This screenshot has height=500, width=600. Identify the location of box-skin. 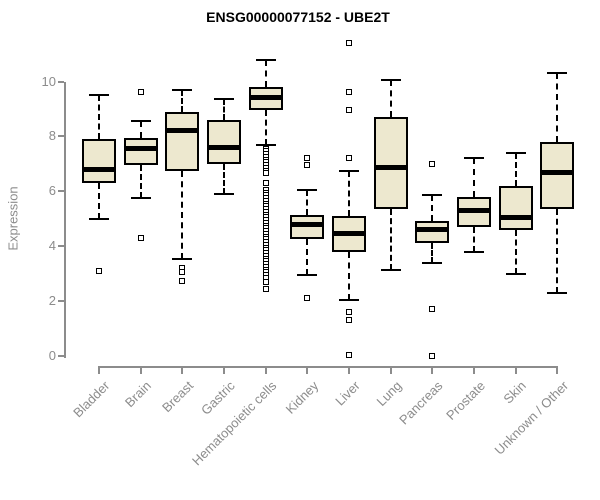
(515, 207).